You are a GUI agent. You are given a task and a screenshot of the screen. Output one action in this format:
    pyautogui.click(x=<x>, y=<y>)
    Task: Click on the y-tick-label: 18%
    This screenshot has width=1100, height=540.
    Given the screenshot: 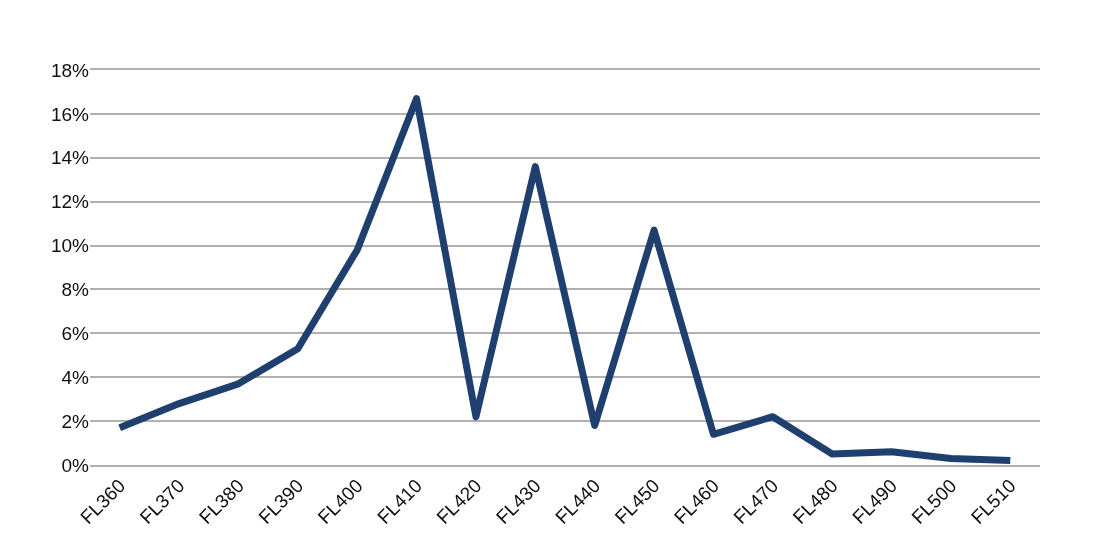 What is the action you would take?
    pyautogui.click(x=70, y=70)
    